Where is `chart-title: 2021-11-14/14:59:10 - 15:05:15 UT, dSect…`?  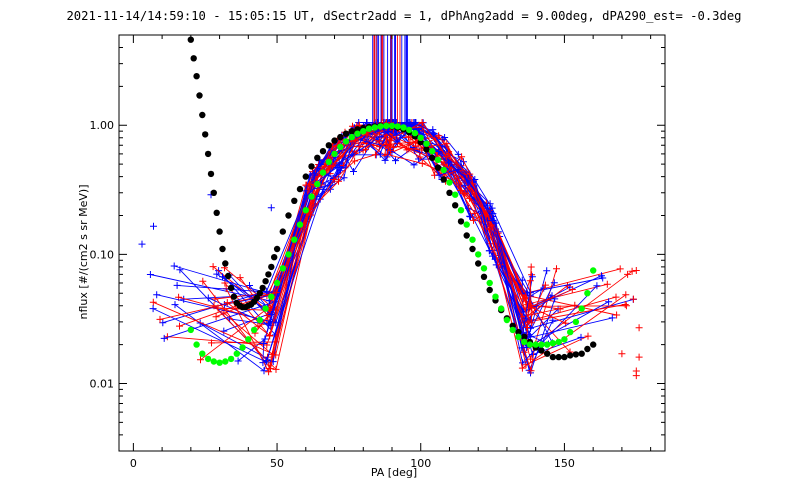 chart-title: 2021-11-14/14:59:10 - 15:05:15 UT, dSect… is located at coordinates (403, 16).